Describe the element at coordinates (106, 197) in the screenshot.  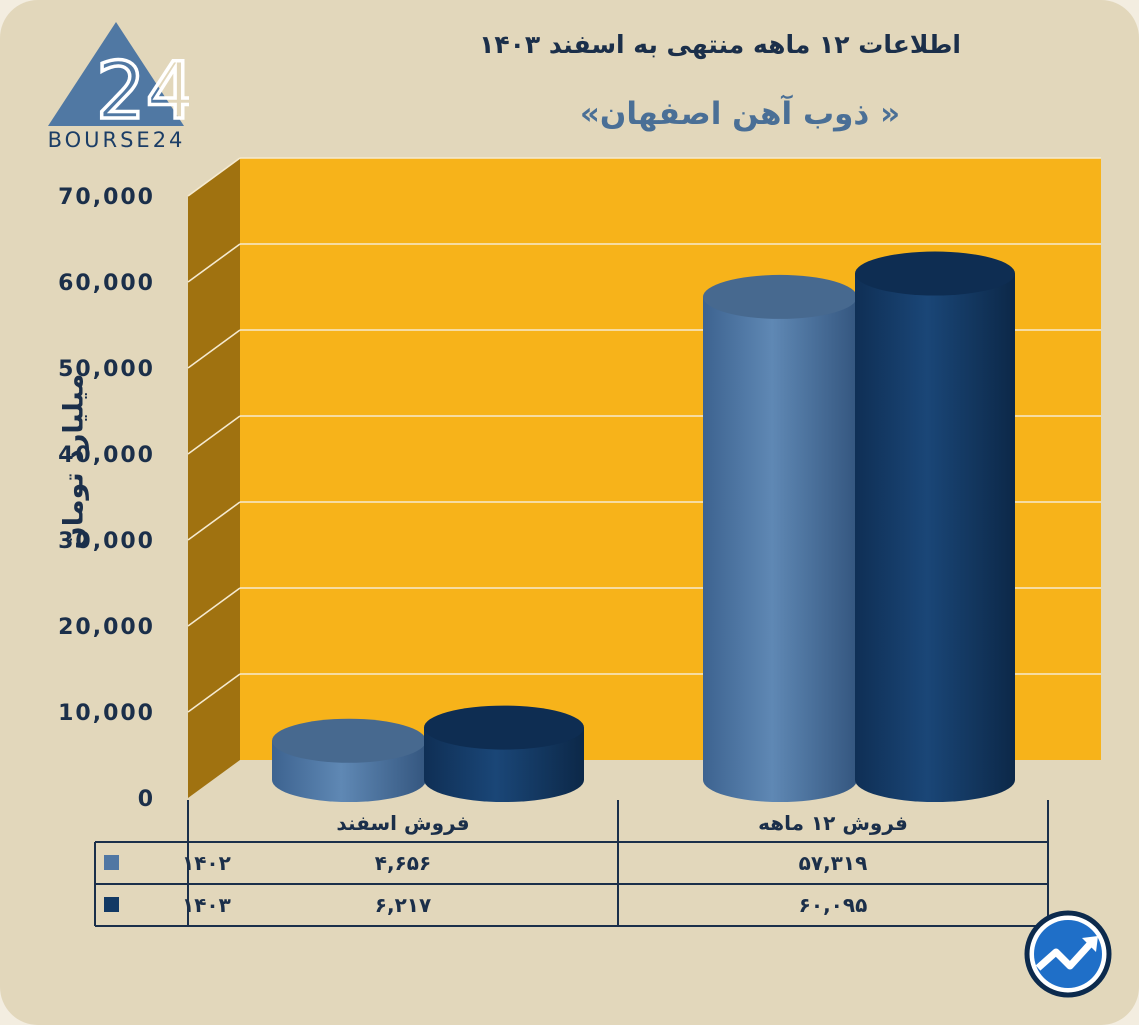
I see `y-tick-label: 70,000` at that location.